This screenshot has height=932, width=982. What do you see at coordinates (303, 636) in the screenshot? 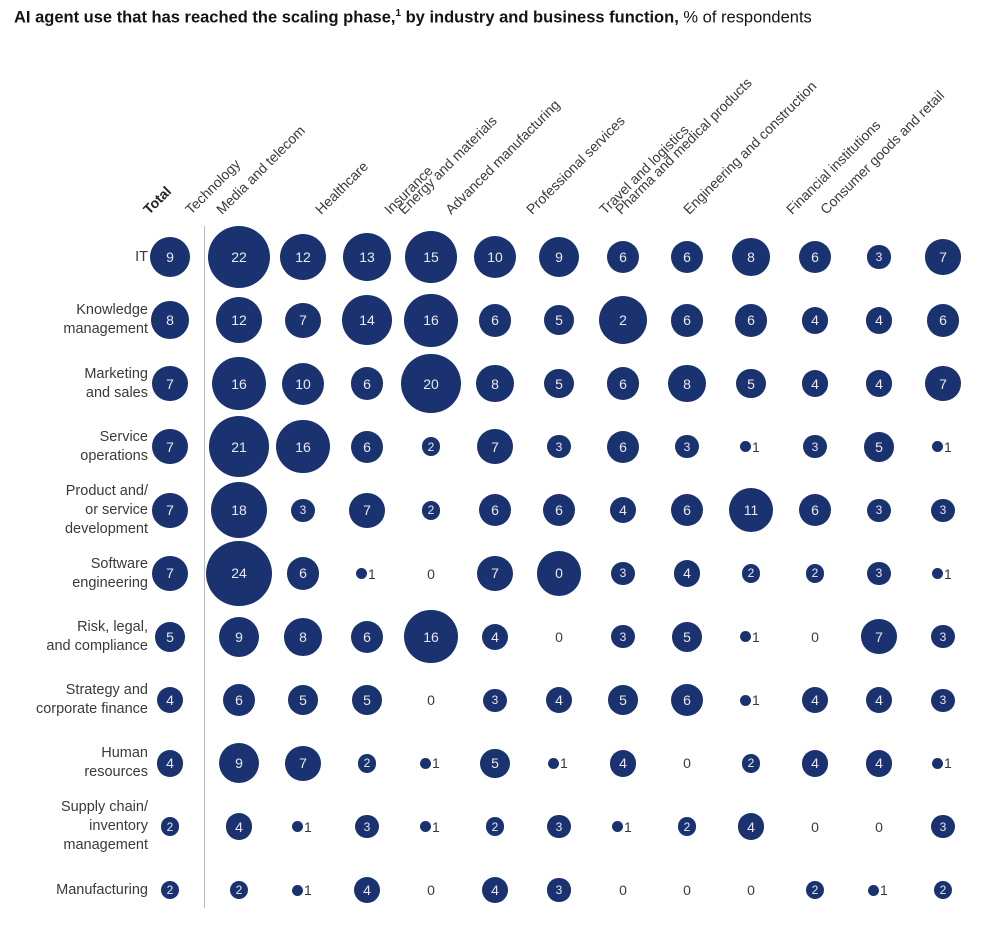
I see `bubble-value: 8` at bounding box center [303, 636].